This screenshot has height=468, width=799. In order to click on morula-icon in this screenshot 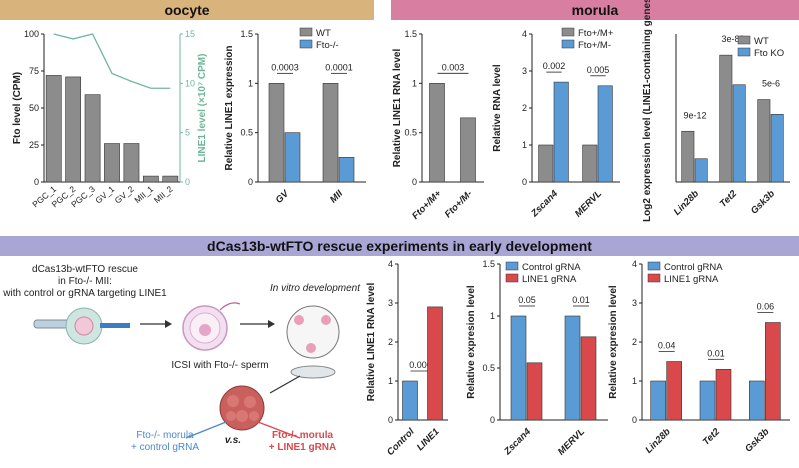, I will do `click(242, 408)`.